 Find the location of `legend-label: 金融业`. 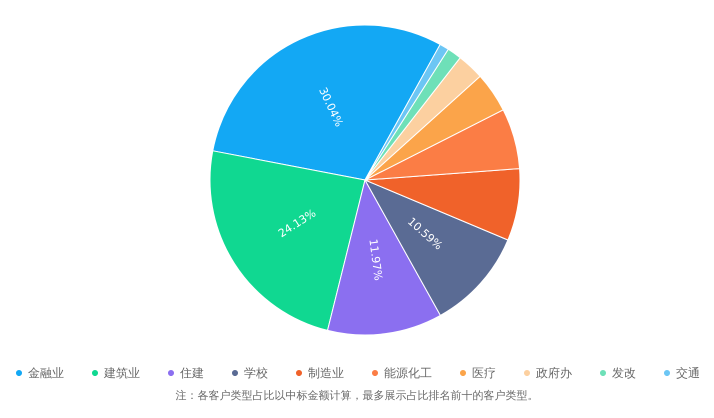

legend-label: 金融业 is located at coordinates (46, 373).